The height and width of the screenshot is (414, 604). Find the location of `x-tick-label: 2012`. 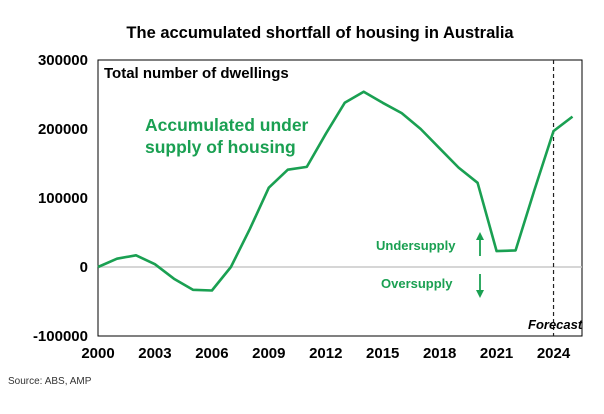

x-tick-label: 2012 is located at coordinates (325, 353).